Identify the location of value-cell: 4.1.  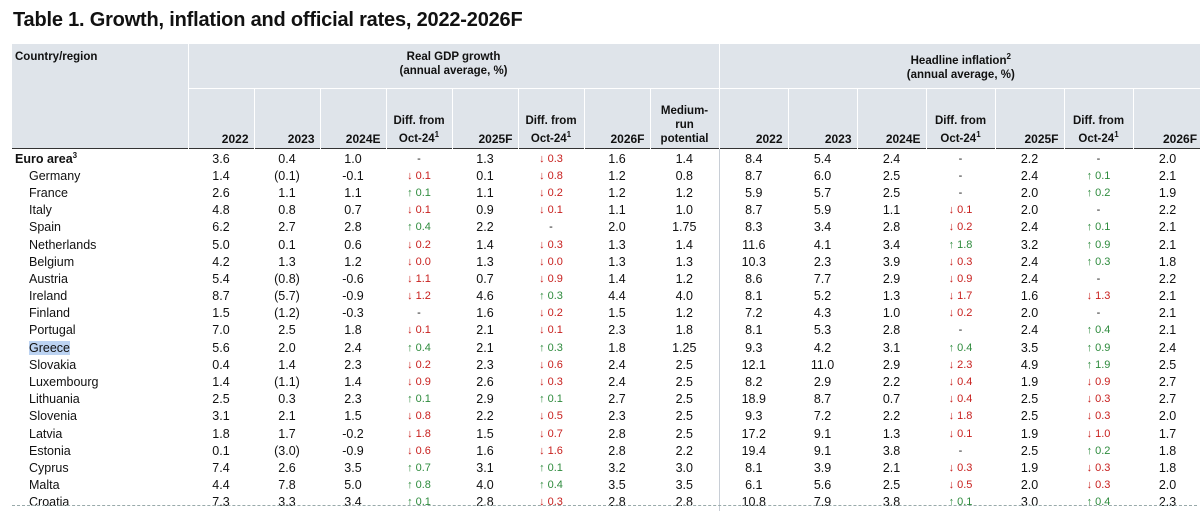
(822, 244).